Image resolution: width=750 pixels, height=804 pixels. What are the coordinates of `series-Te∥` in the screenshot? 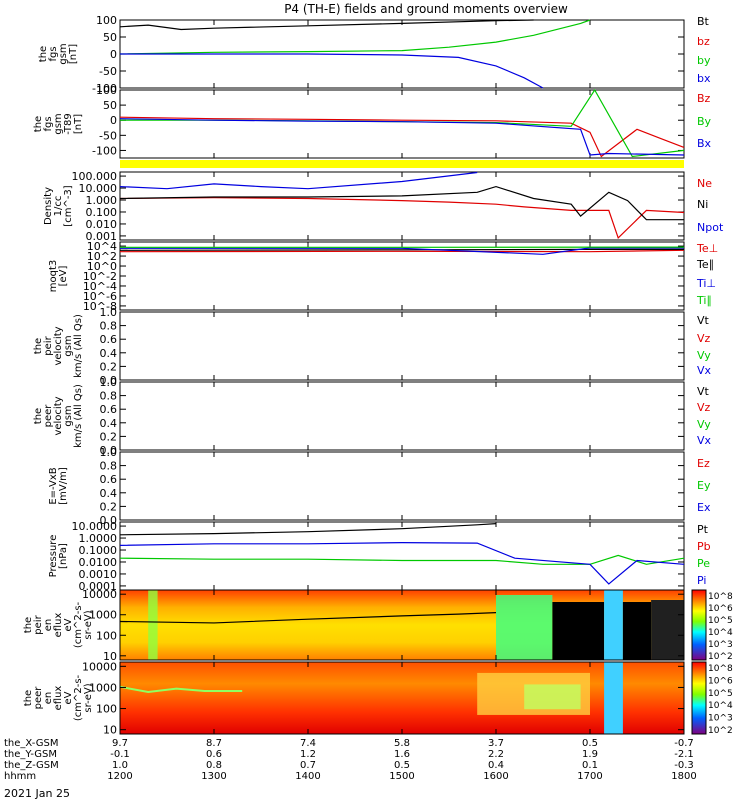 It's located at (402, 249).